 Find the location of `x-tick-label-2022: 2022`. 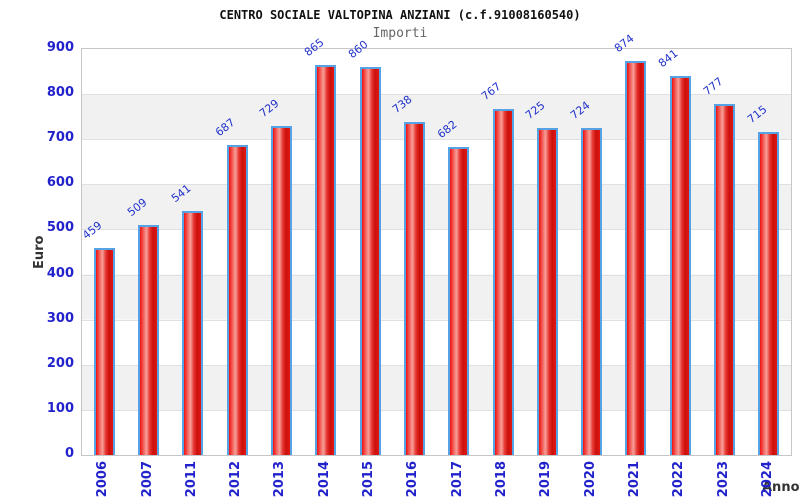

x-tick-label-2022: 2022 is located at coordinates (679, 479).